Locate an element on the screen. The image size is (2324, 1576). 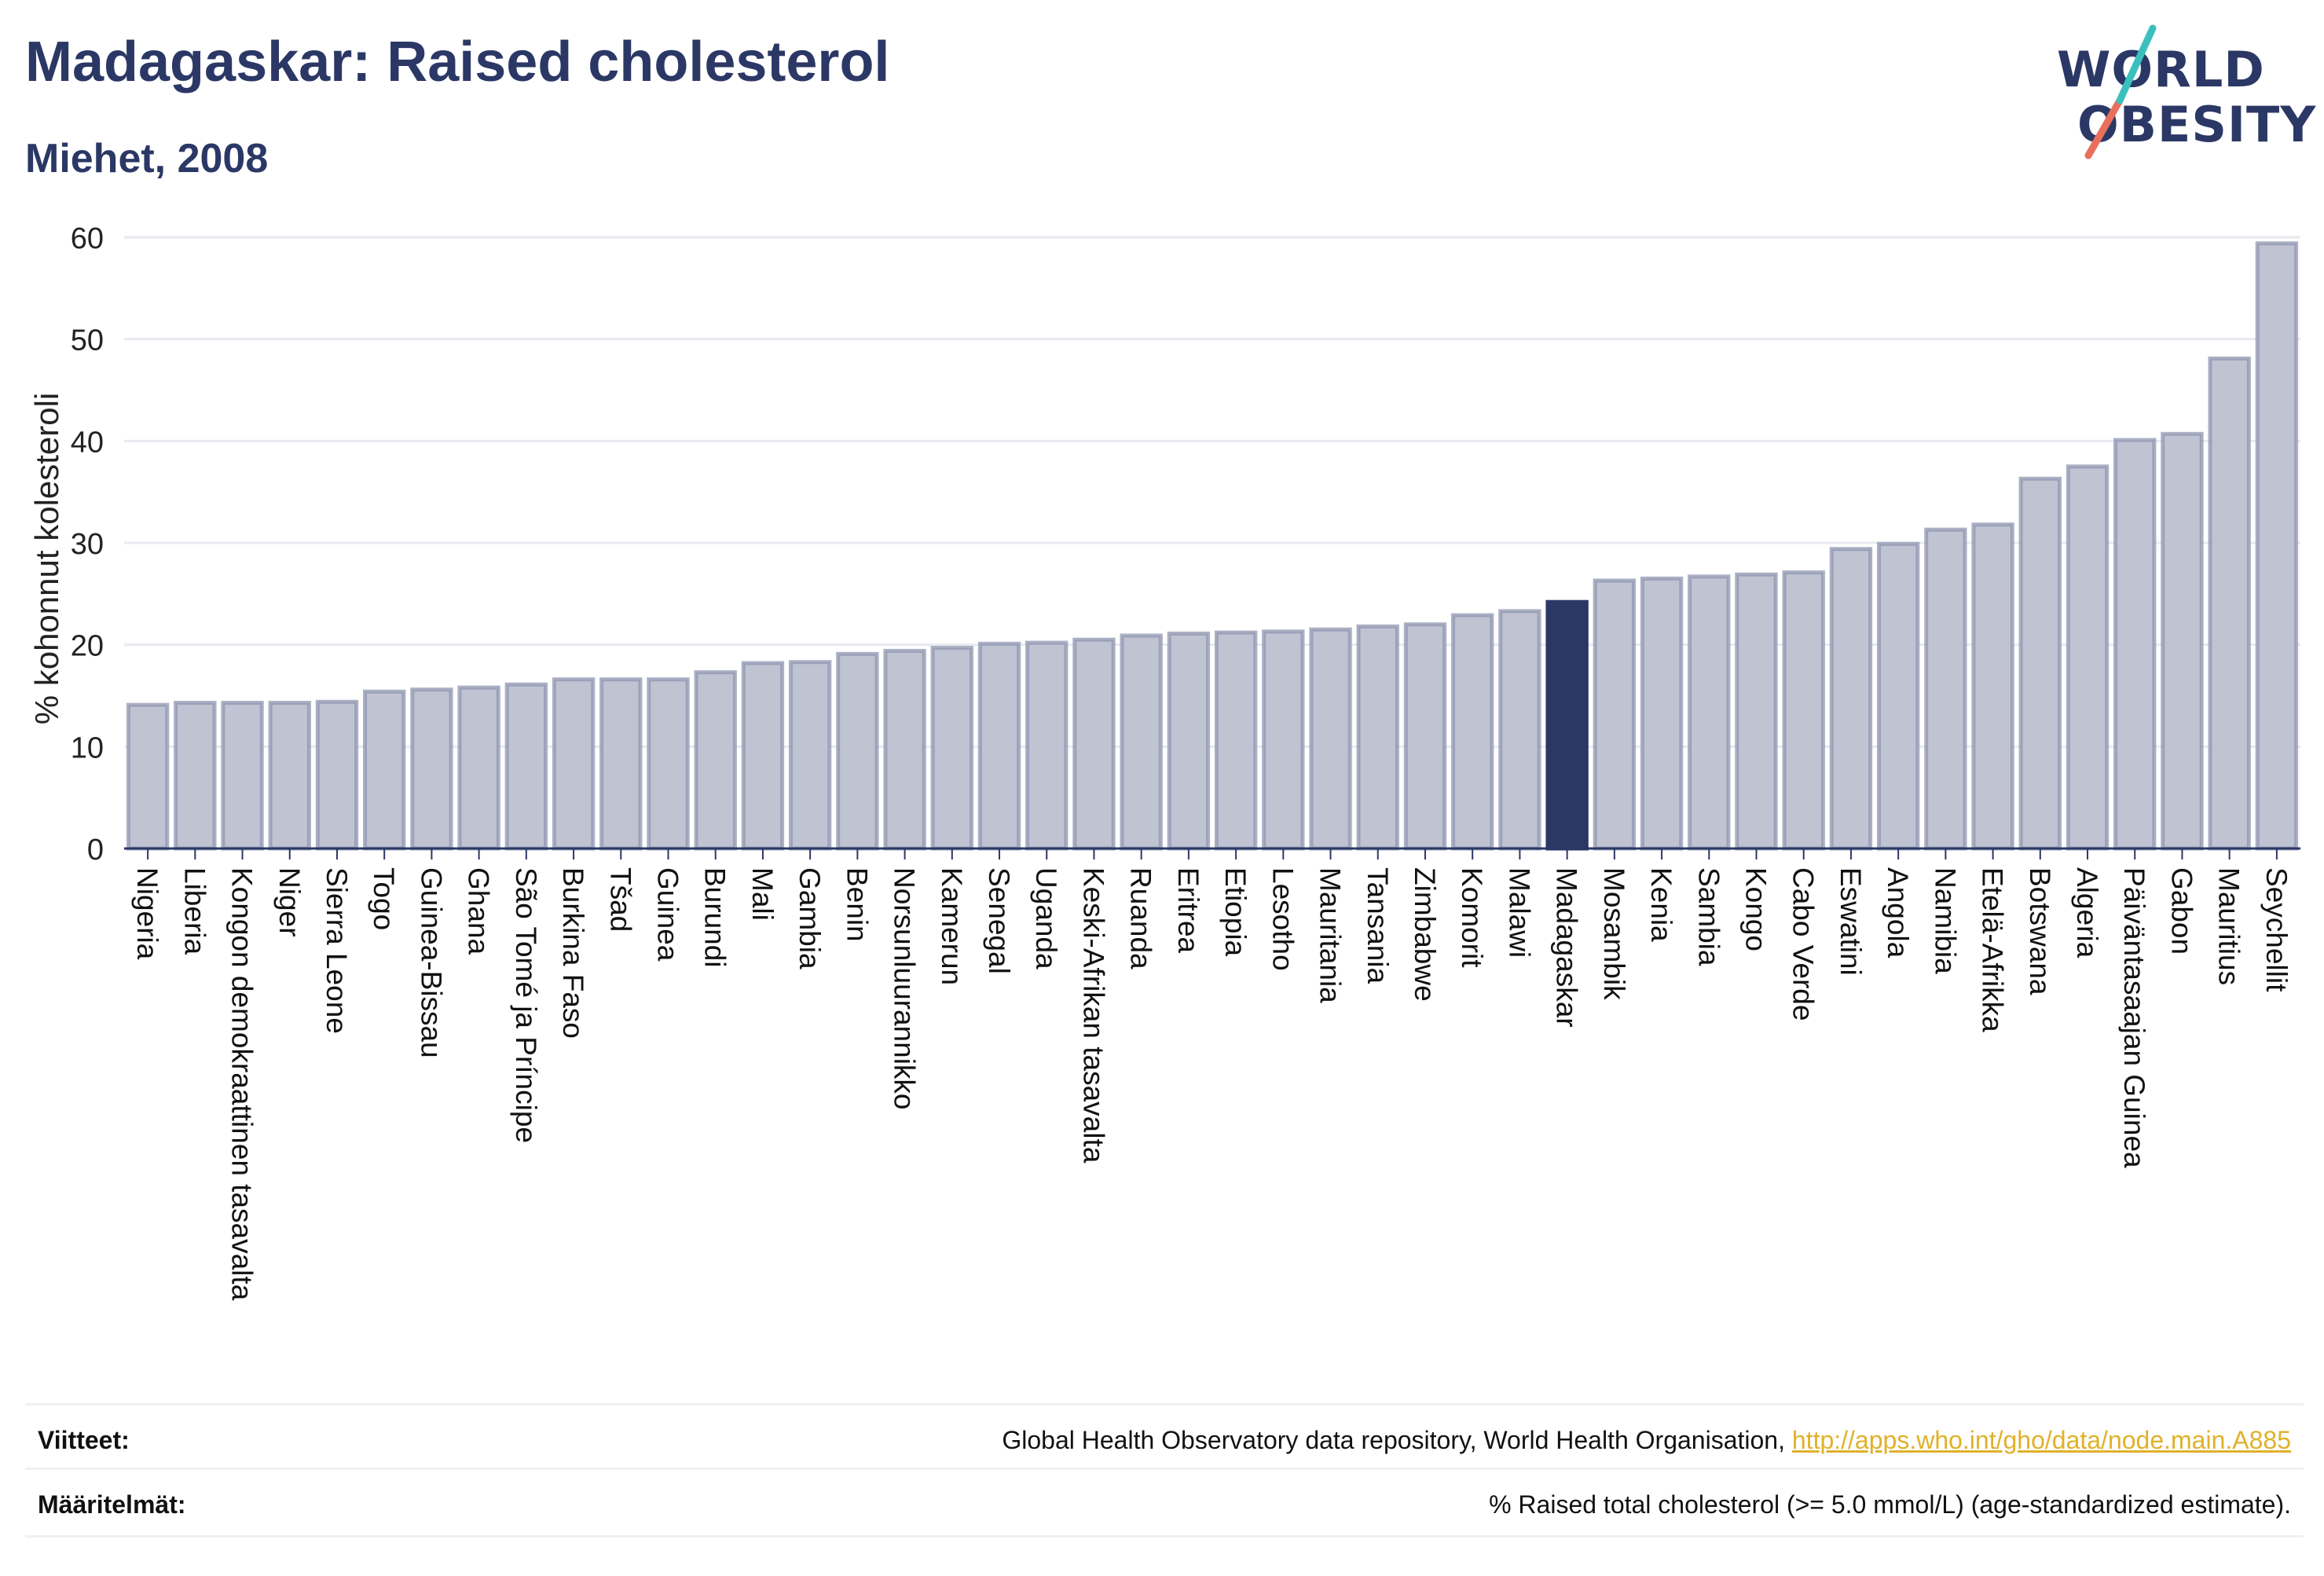
x-tick-label: Cabo Verde is located at coordinates (1803, 944).